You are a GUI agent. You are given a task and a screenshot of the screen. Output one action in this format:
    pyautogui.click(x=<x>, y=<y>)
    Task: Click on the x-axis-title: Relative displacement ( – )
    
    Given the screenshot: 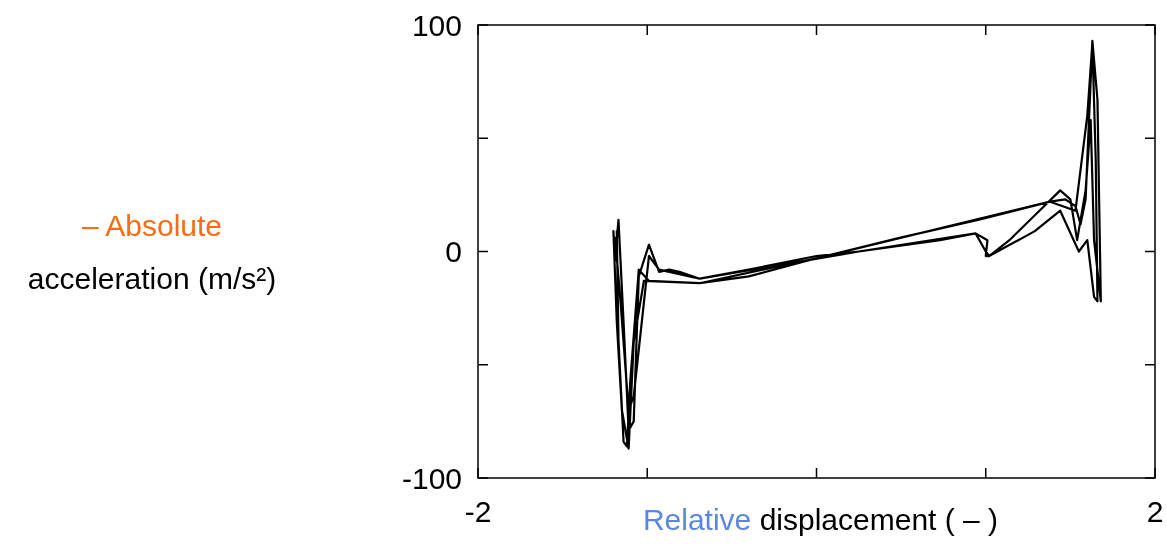 What is the action you would take?
    pyautogui.click(x=820, y=519)
    